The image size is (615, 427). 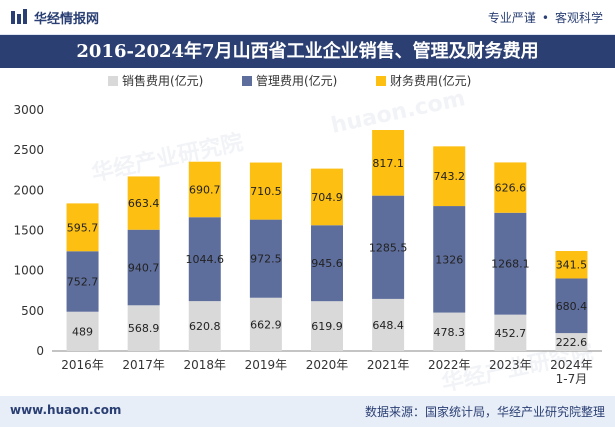 I want to click on slogan-professional: 专业严谨, so click(x=511, y=18).